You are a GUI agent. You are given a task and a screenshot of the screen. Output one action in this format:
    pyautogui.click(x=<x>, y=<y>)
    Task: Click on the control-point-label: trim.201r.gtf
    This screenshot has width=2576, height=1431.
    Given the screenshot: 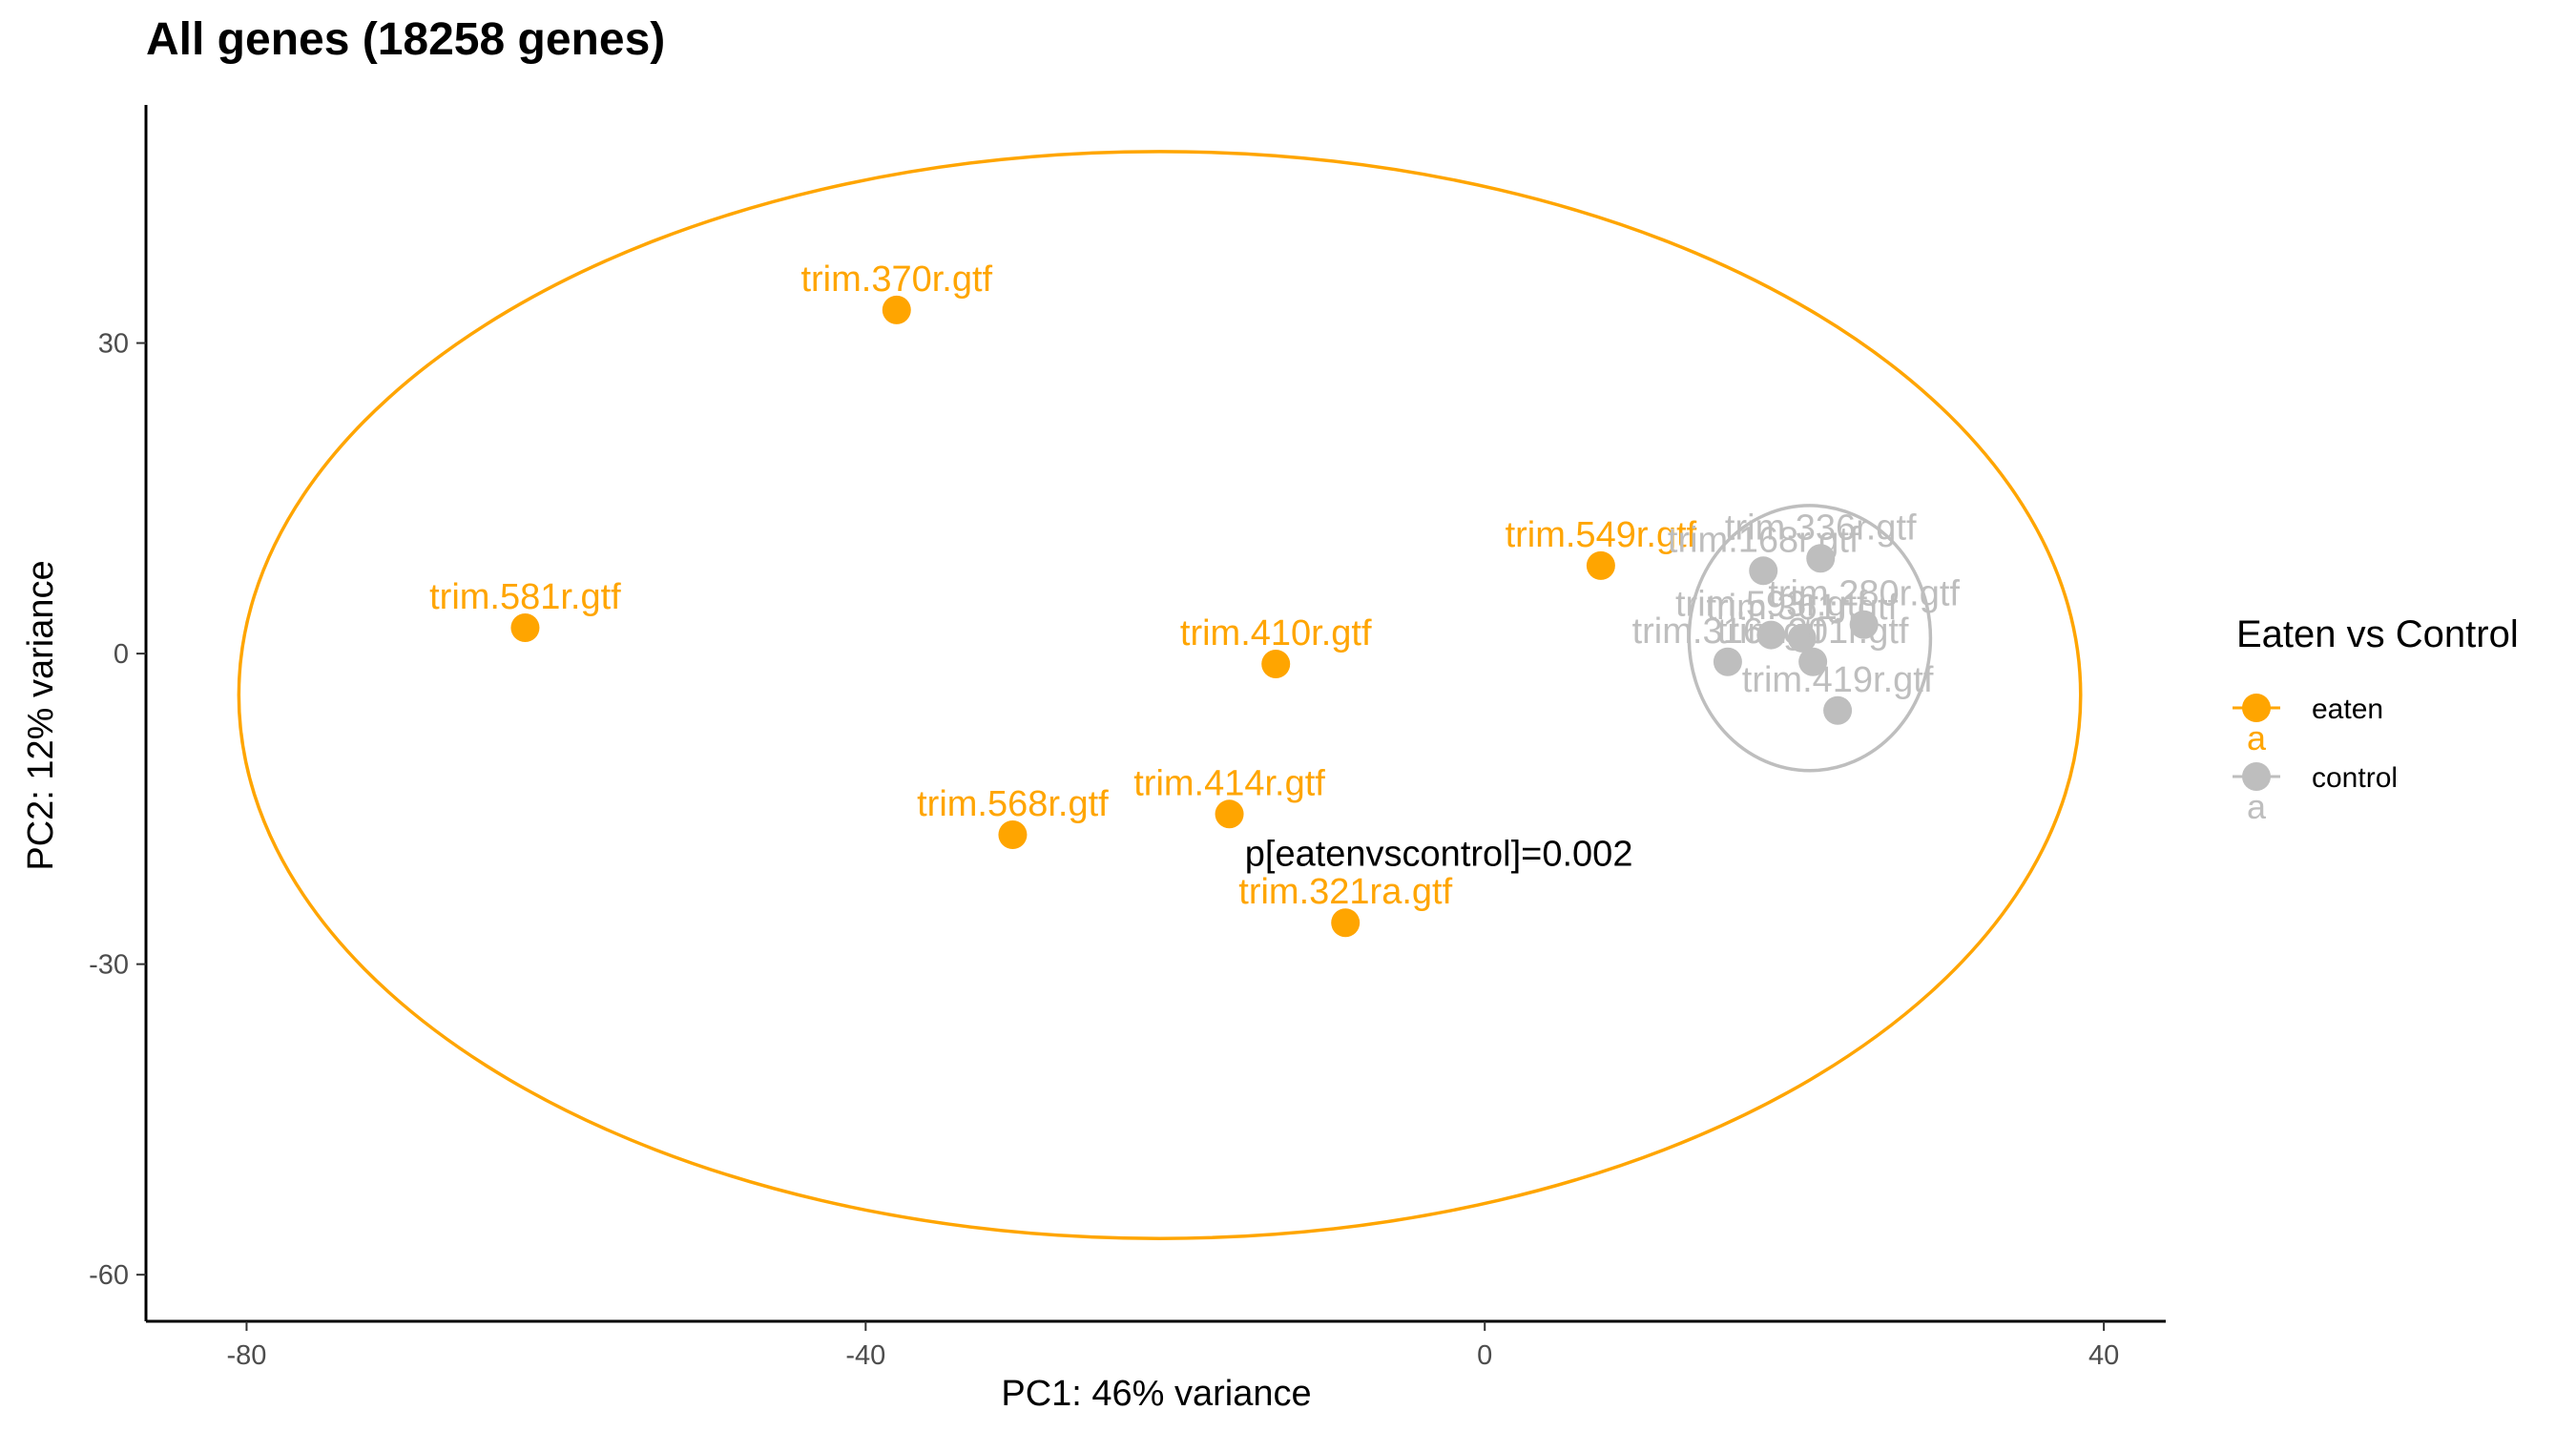 What is the action you would take?
    pyautogui.click(x=1813, y=632)
    